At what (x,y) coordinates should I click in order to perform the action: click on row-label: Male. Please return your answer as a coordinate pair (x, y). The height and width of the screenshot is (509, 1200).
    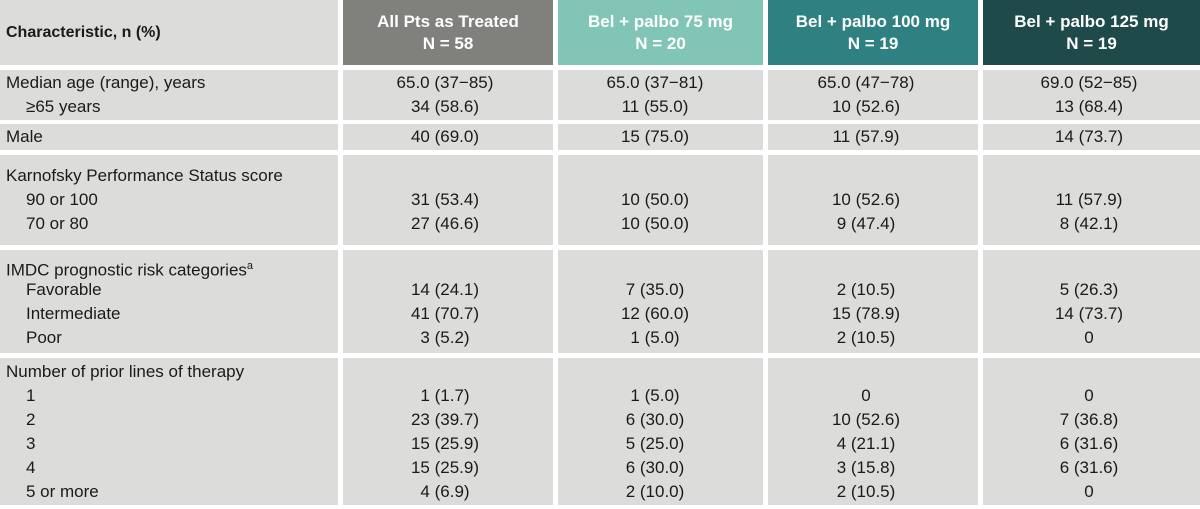
    Looking at the image, I should click on (24, 137).